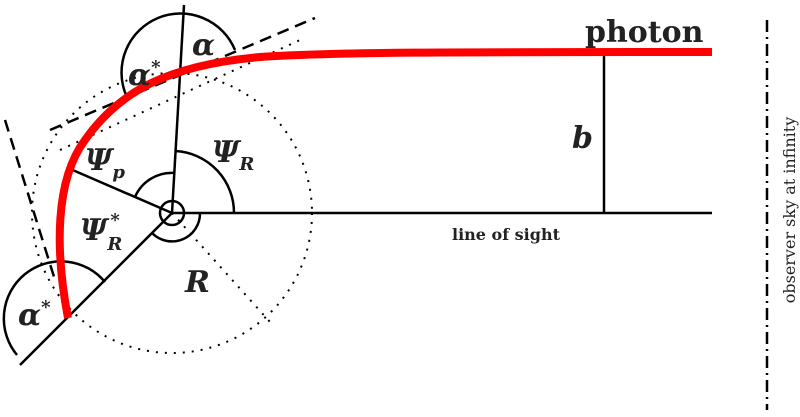  I want to click on psi-r-label: ΨR, so click(233, 155).